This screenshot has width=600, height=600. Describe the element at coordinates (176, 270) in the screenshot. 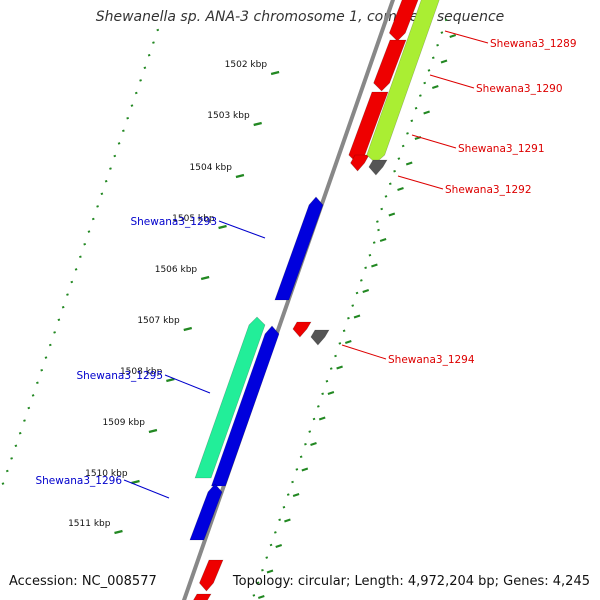

I see `tick-label: 1506 kbp` at that location.